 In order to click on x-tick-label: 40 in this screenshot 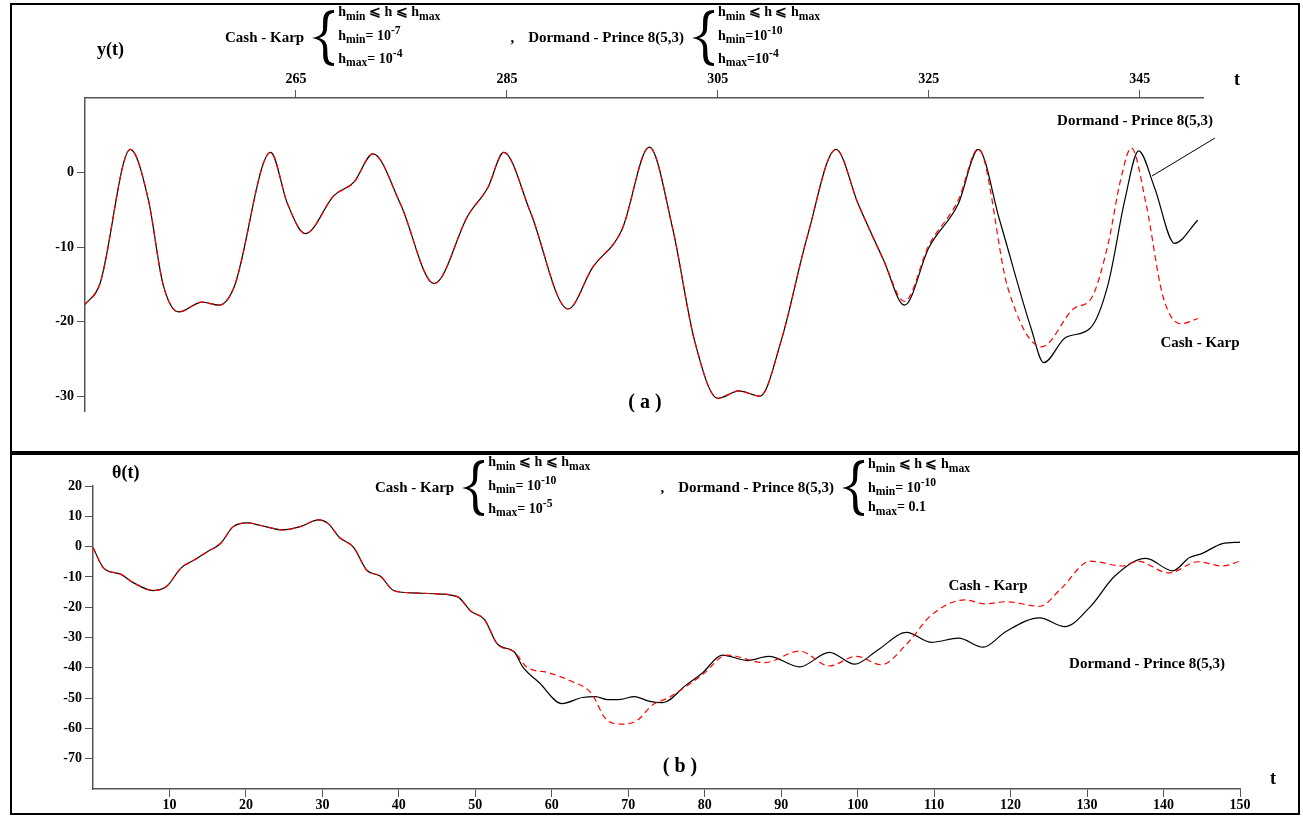, I will do `click(398, 805)`.